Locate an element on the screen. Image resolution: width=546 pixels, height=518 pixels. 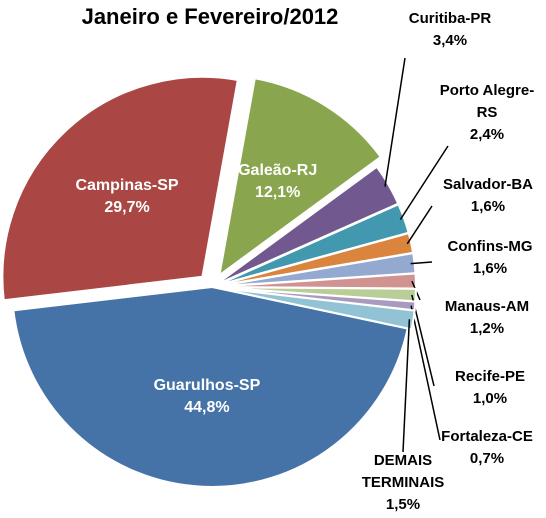
category-label: Salvador-BA is located at coordinates (488, 184).